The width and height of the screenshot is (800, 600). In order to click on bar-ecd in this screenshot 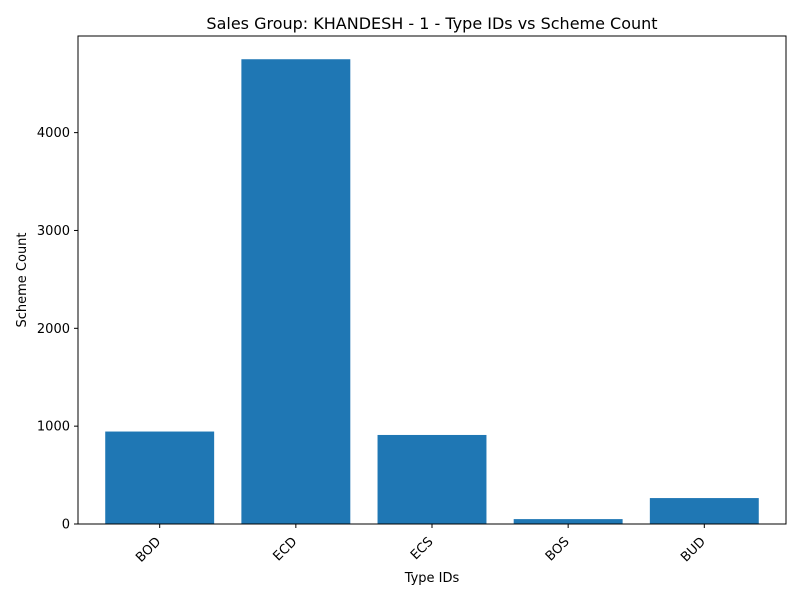, I will do `click(296, 291)`.